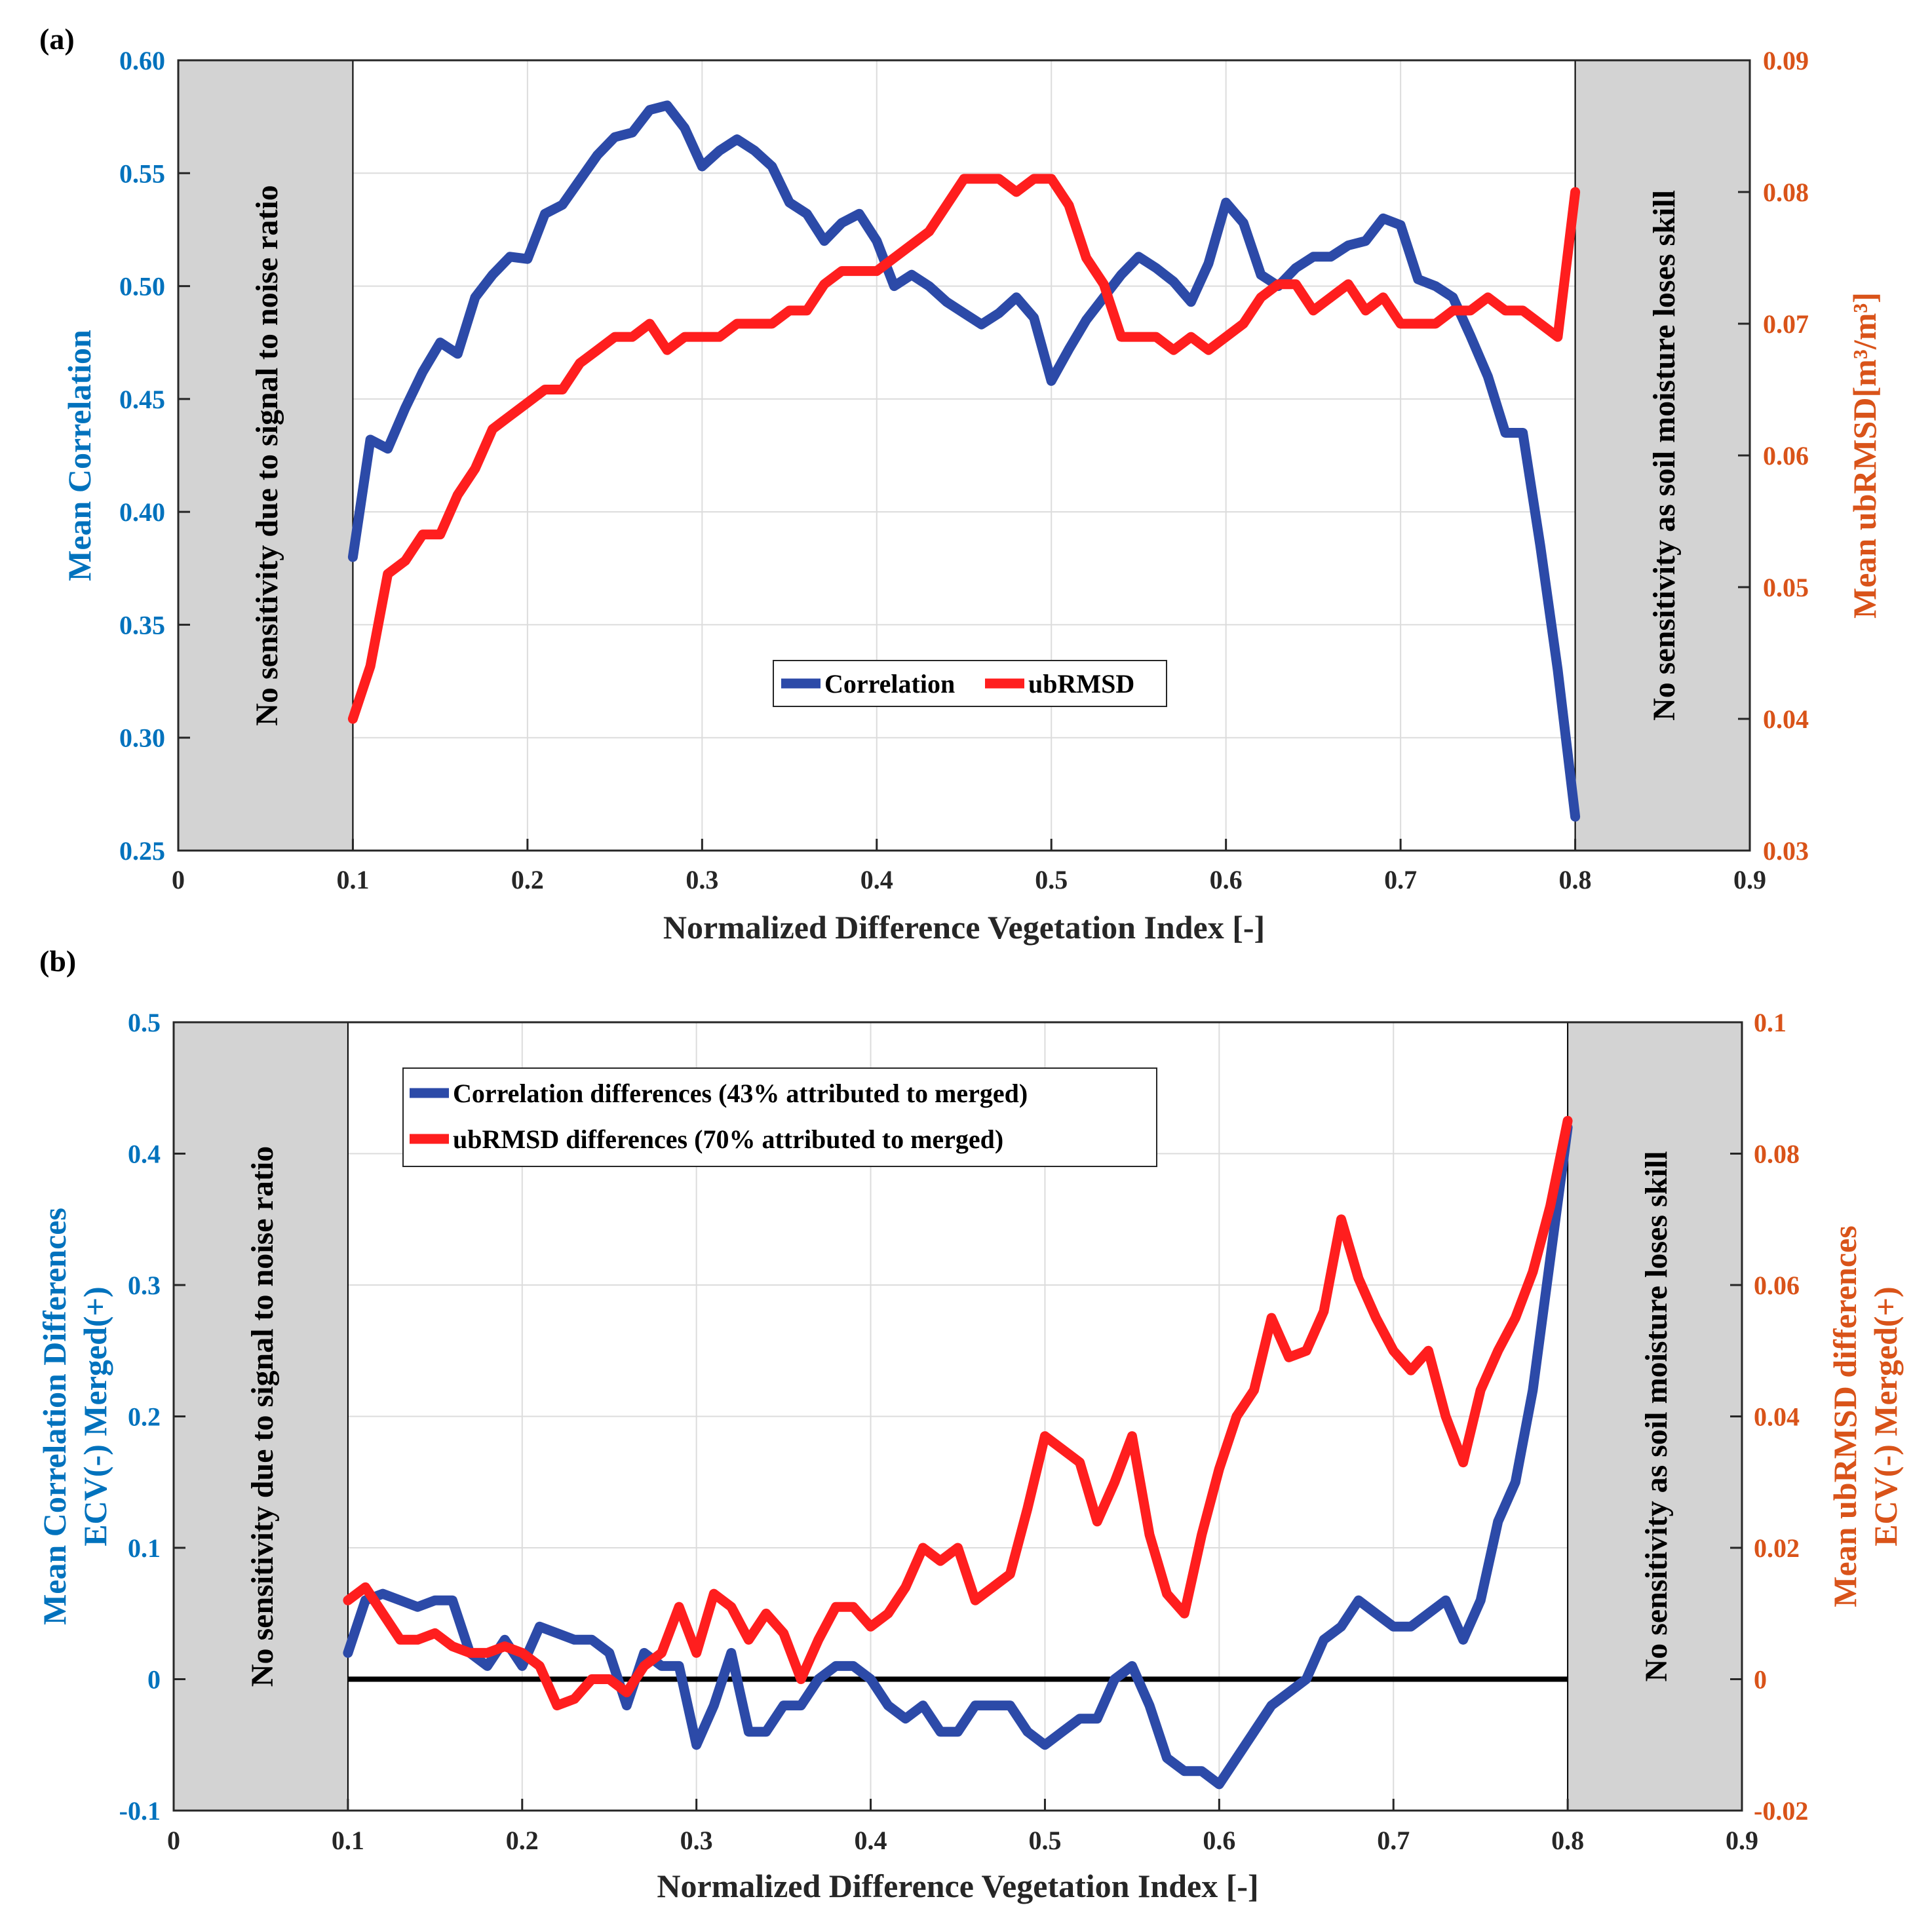  What do you see at coordinates (1786, 193) in the screenshot?
I see `y-right-tick-label: 0.08` at bounding box center [1786, 193].